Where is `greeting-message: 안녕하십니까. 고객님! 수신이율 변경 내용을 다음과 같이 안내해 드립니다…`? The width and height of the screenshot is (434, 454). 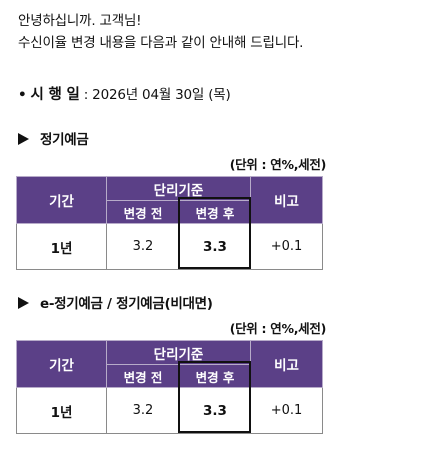
greeting-message: 안녕하십니까. 고객님! 수신이율 변경 내용을 다음과 같이 안내해 드립니다… is located at coordinates (160, 32).